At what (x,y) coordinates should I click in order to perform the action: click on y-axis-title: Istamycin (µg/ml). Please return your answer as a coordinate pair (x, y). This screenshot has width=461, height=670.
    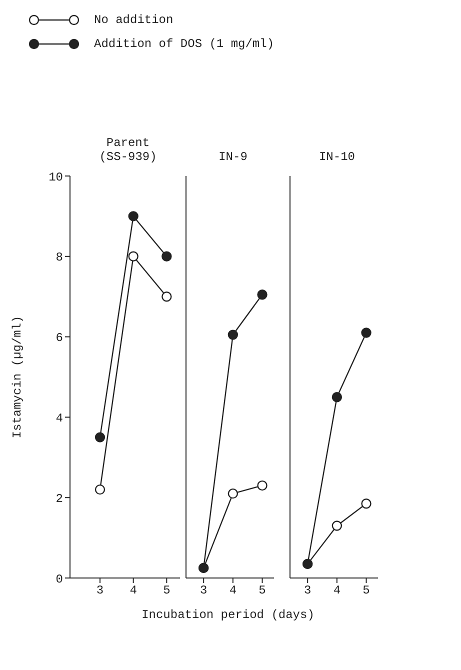
    Looking at the image, I should click on (17, 377).